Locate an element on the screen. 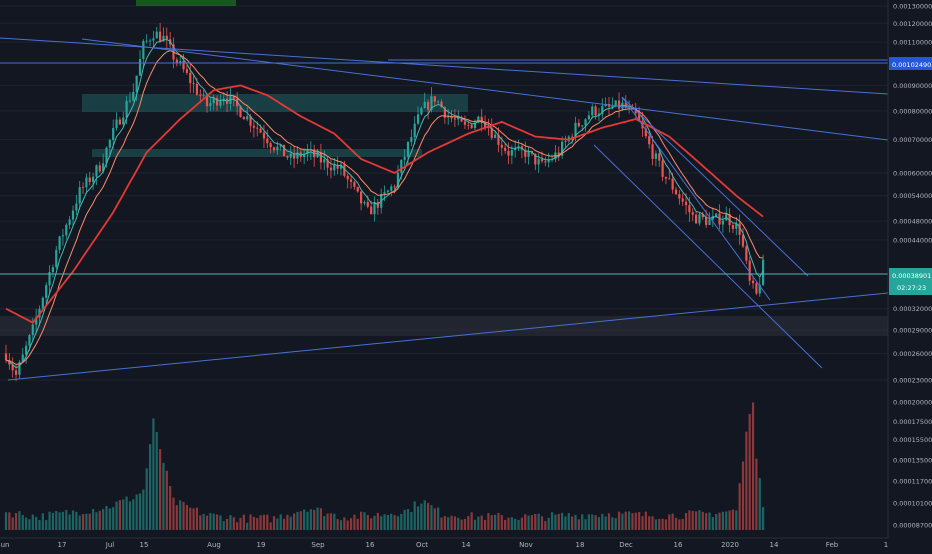 The height and width of the screenshot is (554, 932). volume-tick-label: 0.00010100 is located at coordinates (912, 503).